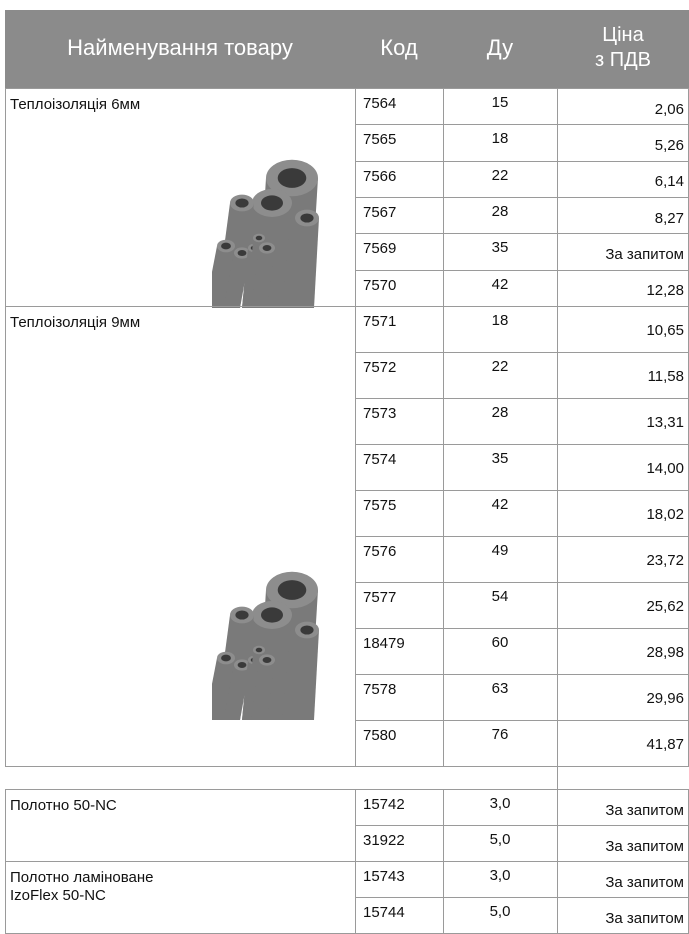 This screenshot has width=689, height=934. What do you see at coordinates (380, 735) in the screenshot?
I see `product-code: 7580` at bounding box center [380, 735].